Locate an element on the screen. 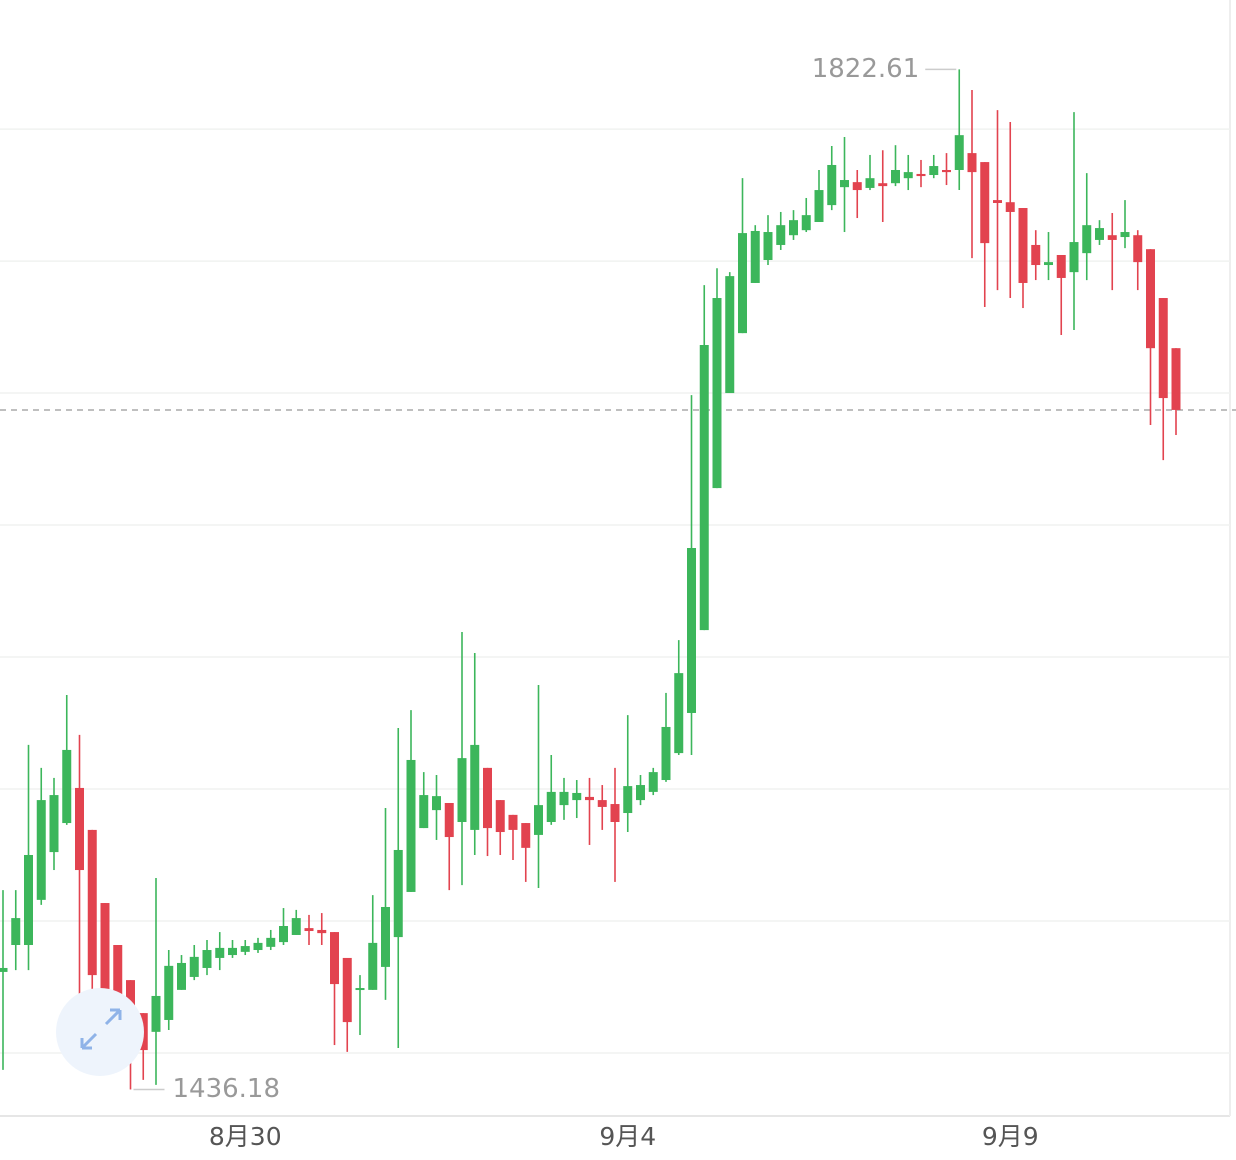 The width and height of the screenshot is (1236, 1160). x-tick-label: 9月4 is located at coordinates (627, 1136).